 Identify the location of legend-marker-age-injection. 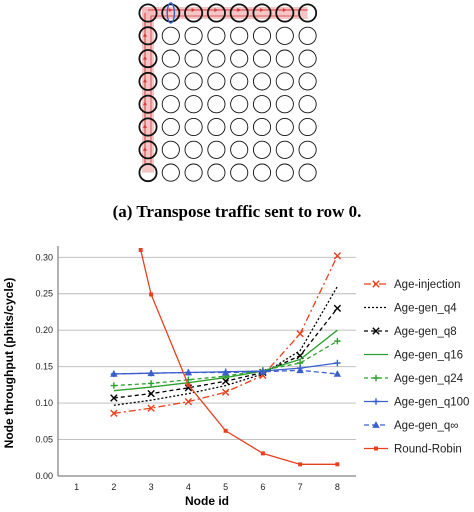
(376, 284).